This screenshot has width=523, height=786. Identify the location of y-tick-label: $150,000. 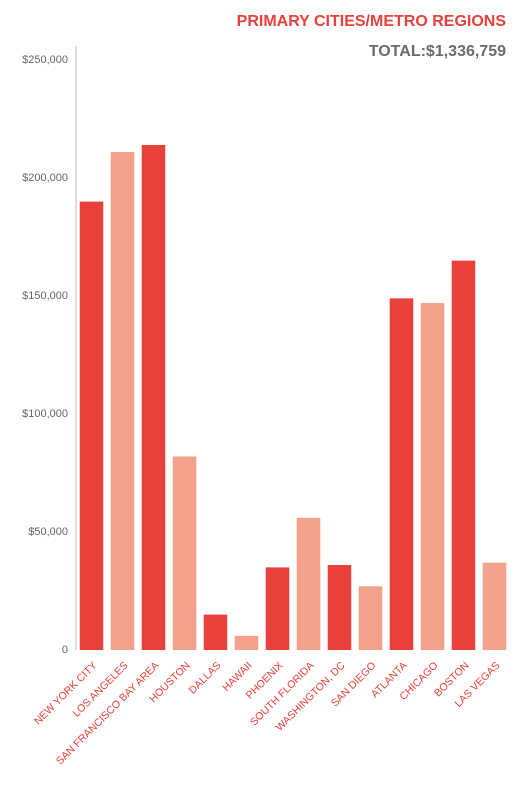
(45, 296).